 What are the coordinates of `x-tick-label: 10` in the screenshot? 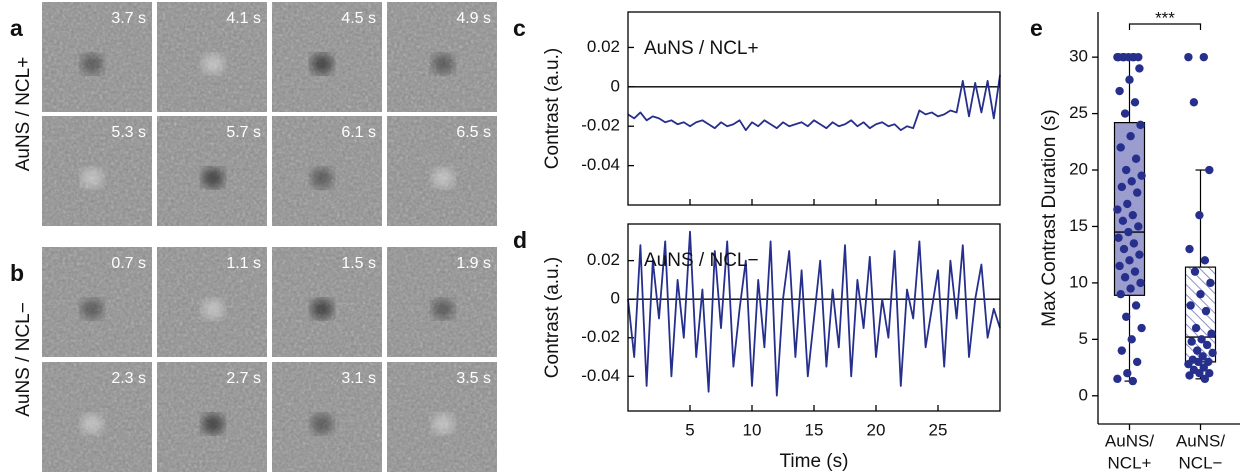 It's located at (752, 429).